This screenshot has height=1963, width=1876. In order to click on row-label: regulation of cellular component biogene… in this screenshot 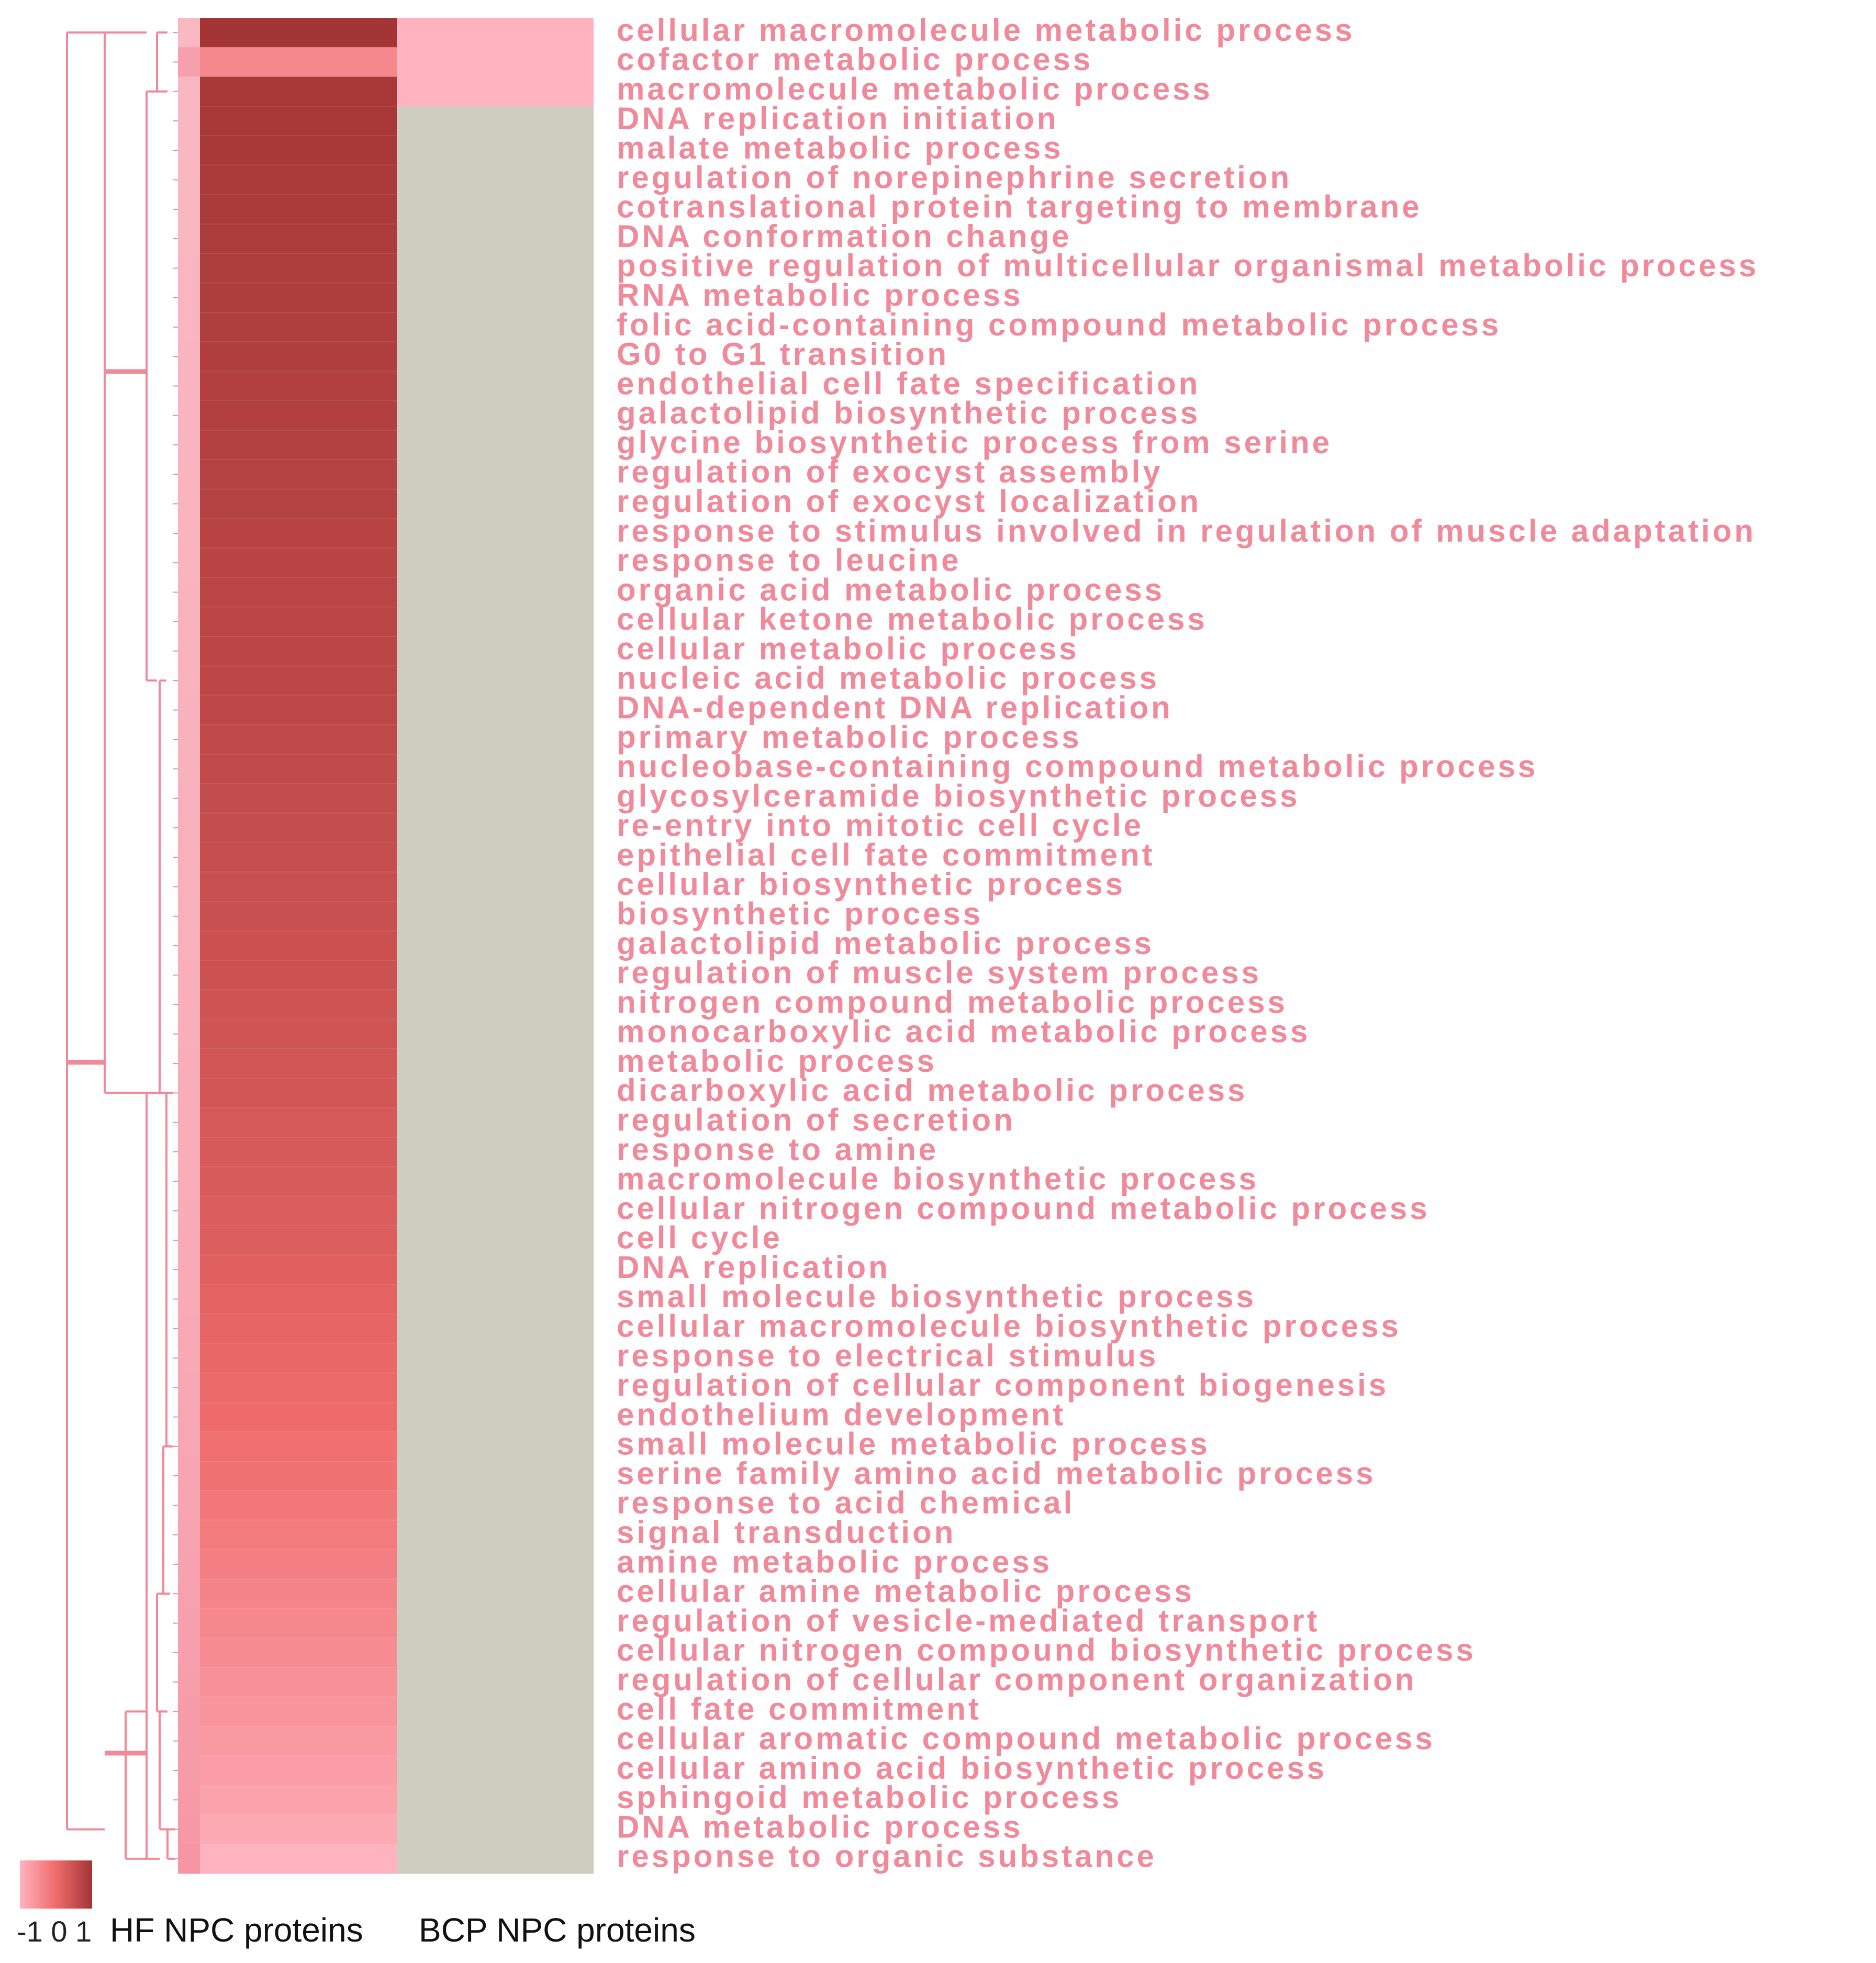, I will do `click(1003, 1385)`.